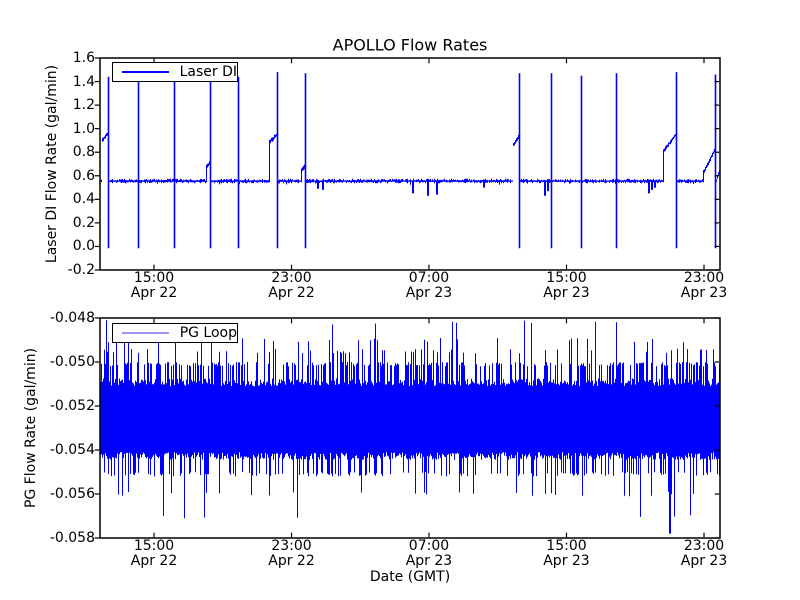  Describe the element at coordinates (83, 175) in the screenshot. I see `y-tick-label: 0.6` at that location.